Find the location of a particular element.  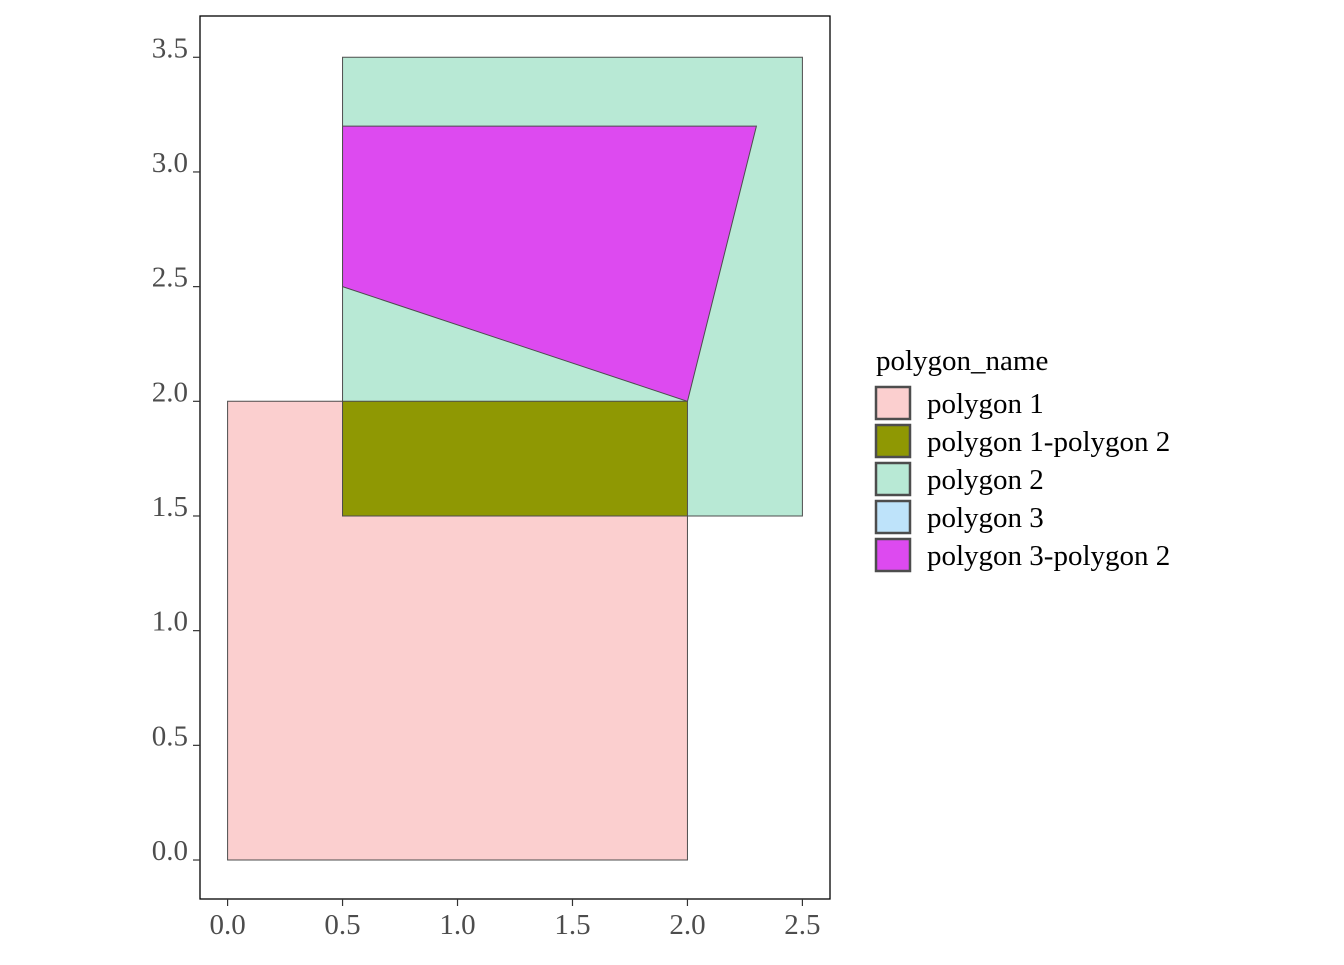

x-tick-label: 2.0 is located at coordinates (687, 925).